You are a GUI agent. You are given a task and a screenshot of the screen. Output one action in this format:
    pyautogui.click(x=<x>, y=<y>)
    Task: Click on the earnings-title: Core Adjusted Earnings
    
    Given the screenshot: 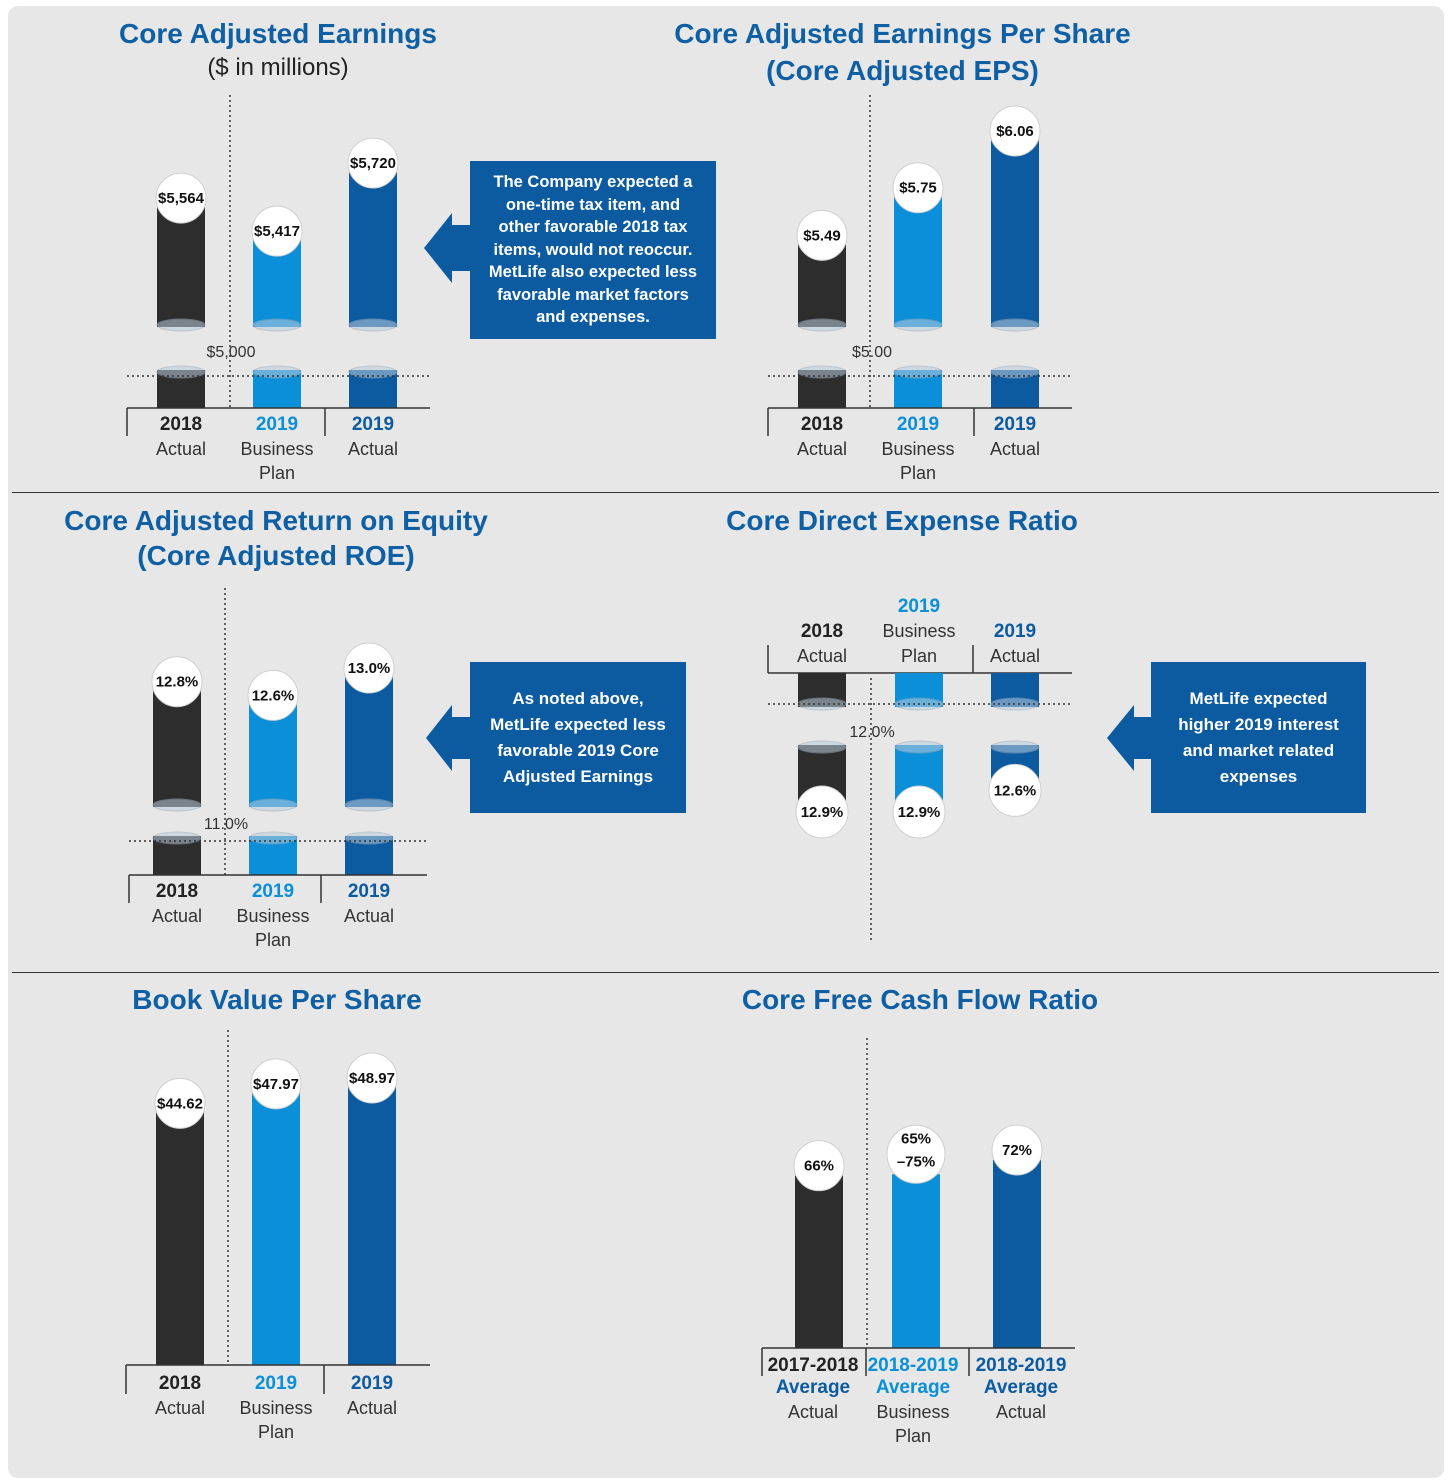 What is the action you would take?
    pyautogui.click(x=278, y=33)
    